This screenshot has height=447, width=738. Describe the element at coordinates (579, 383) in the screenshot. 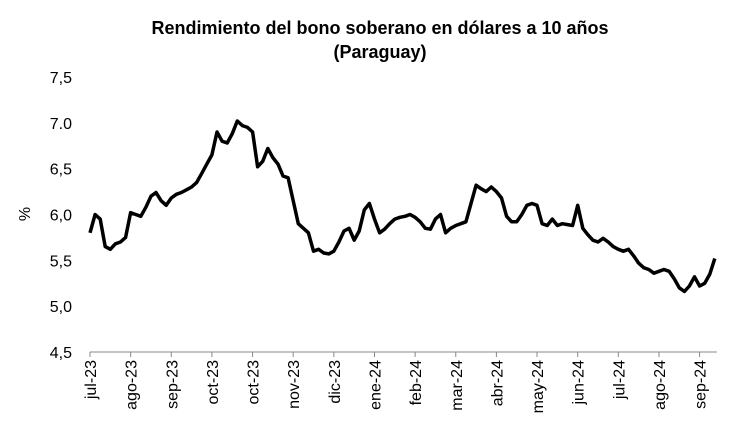

I see `x-tick-label: jun-24` at that location.